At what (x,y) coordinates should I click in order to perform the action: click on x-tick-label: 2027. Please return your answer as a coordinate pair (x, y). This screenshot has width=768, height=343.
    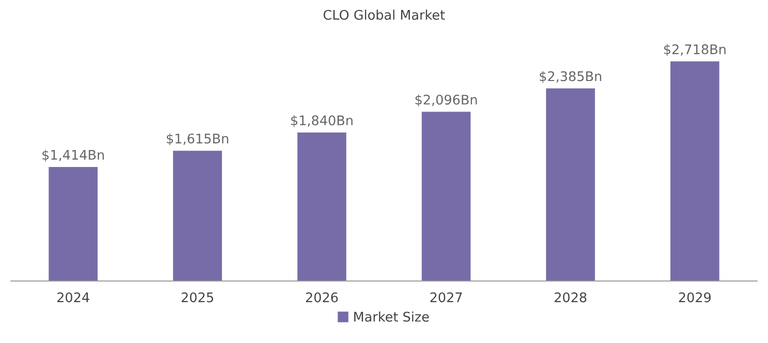
    Looking at the image, I should click on (446, 297).